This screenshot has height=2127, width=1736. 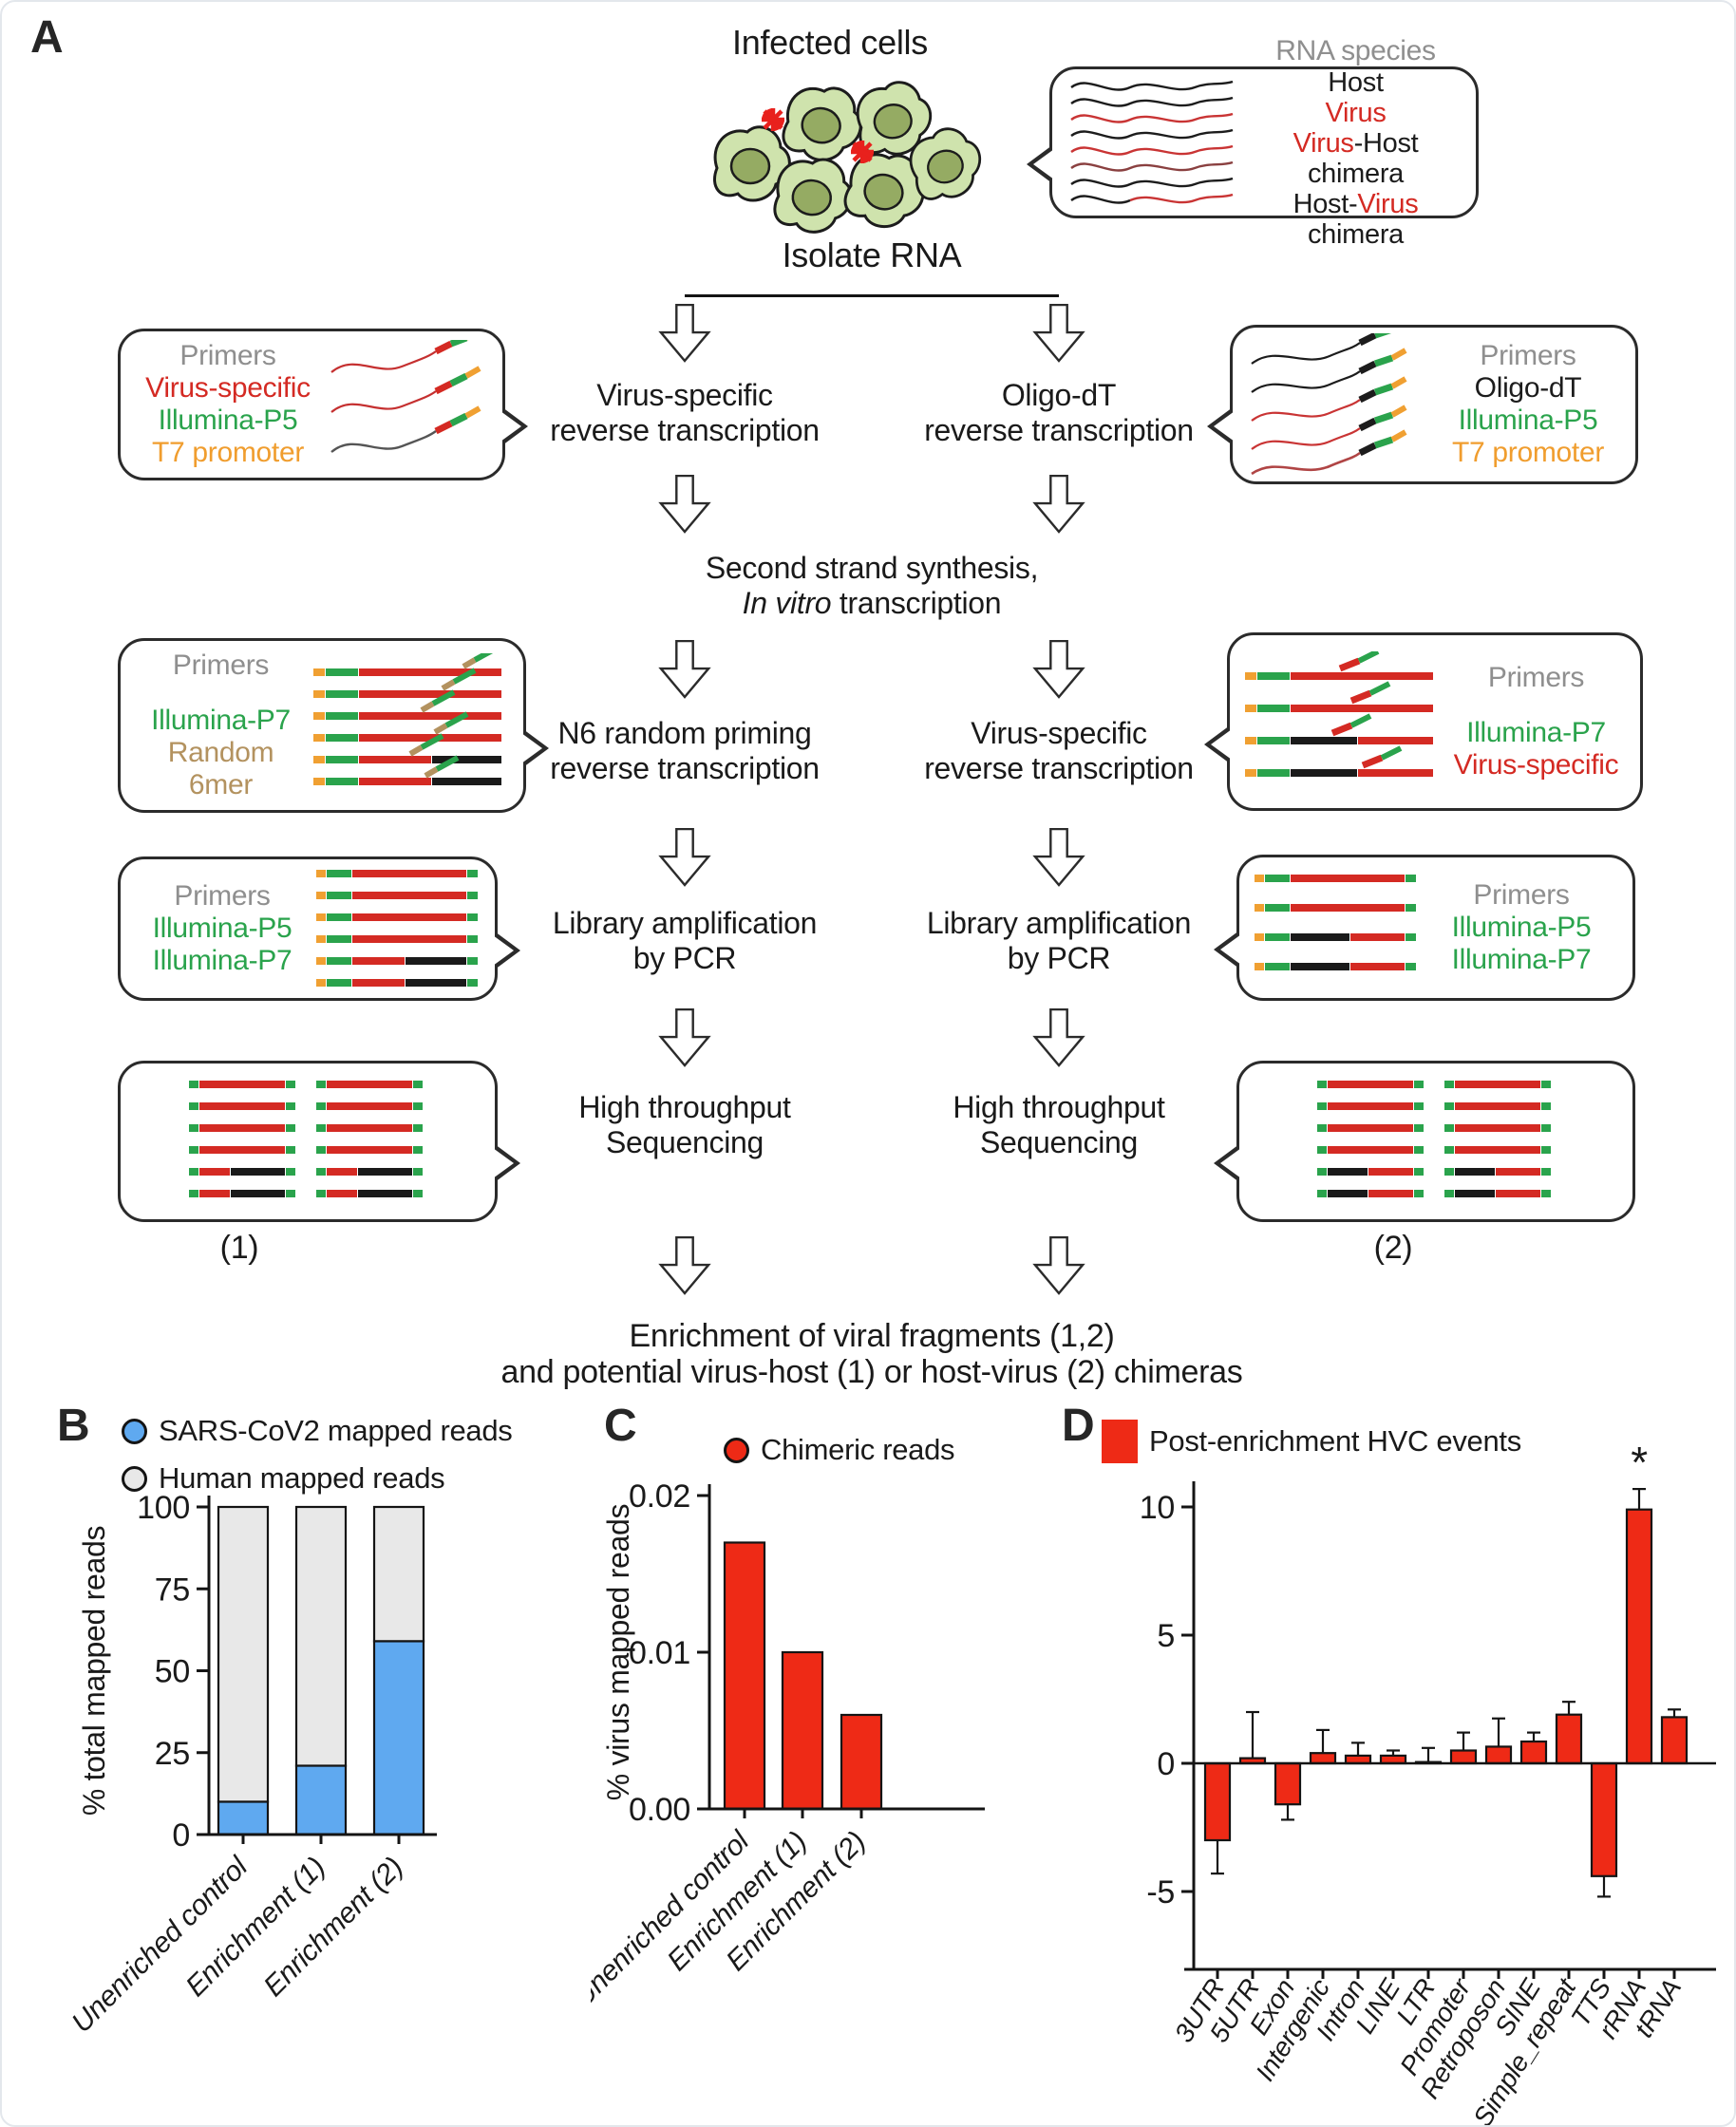 What do you see at coordinates (1393, 1248) in the screenshot?
I see `library-2-tag: (2)` at bounding box center [1393, 1248].